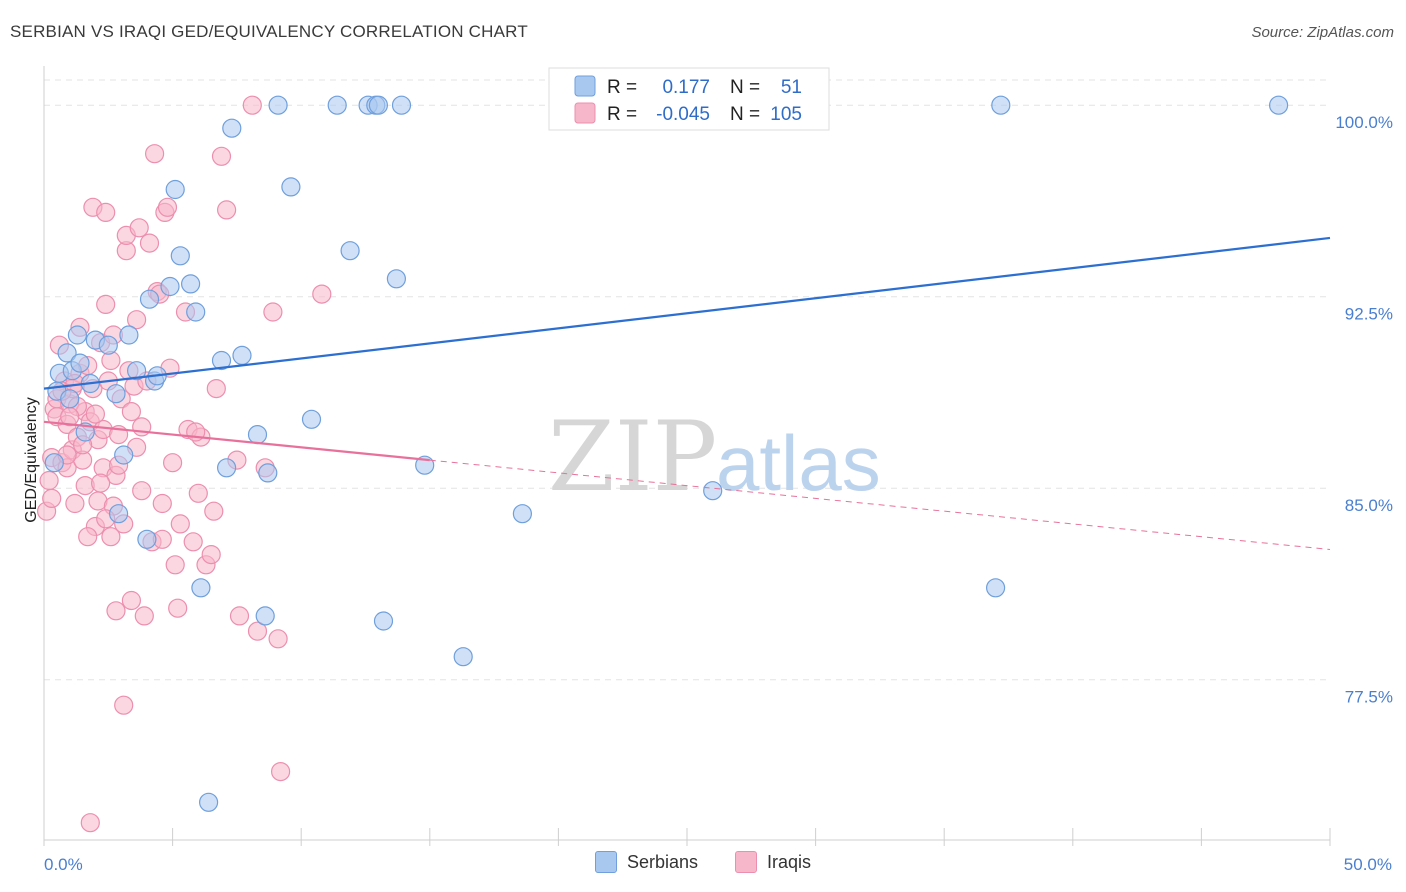  I want to click on watermark: ZIP atlas, so click(714, 457).